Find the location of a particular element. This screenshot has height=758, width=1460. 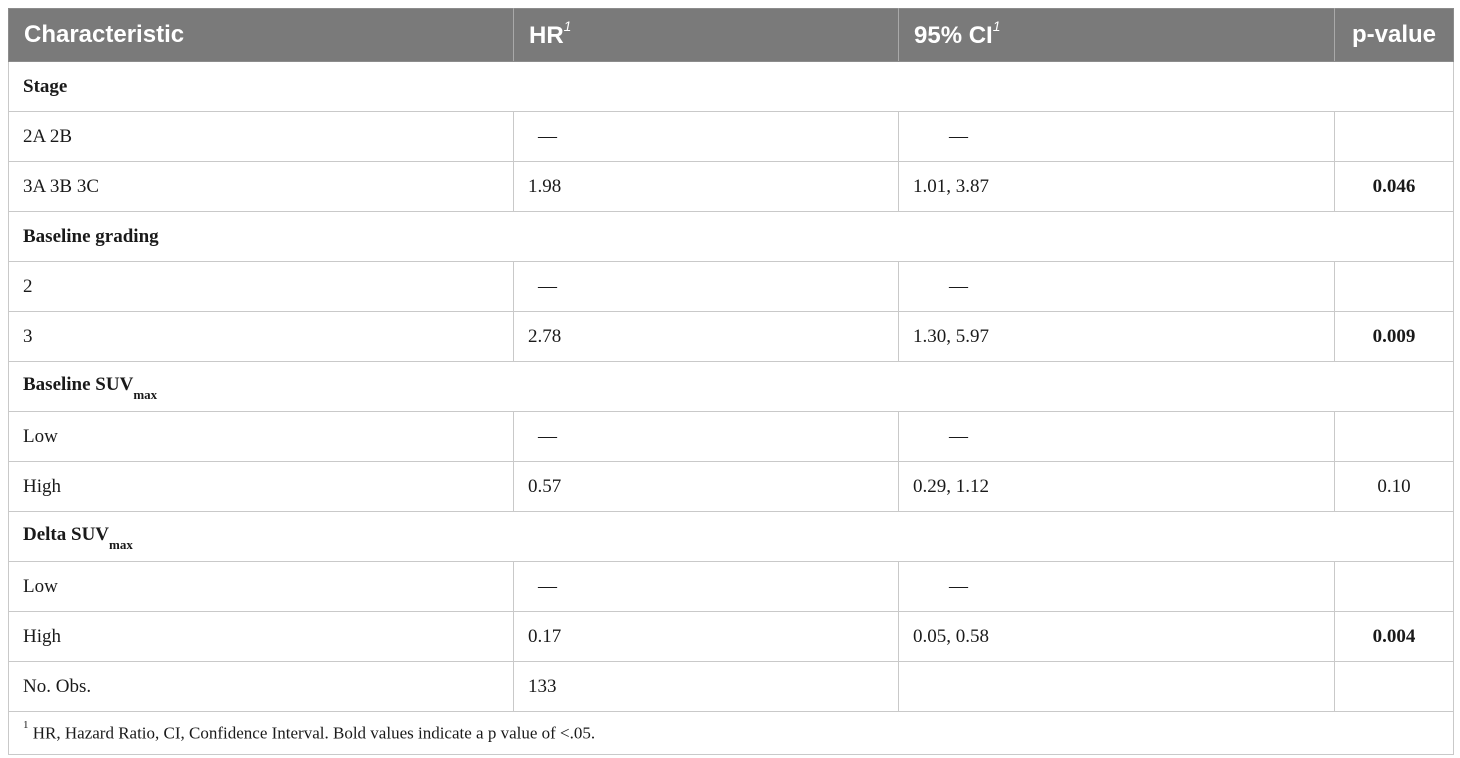

table-header: Characteristic HR1 95% CI1 p-value is located at coordinates (731, 35).